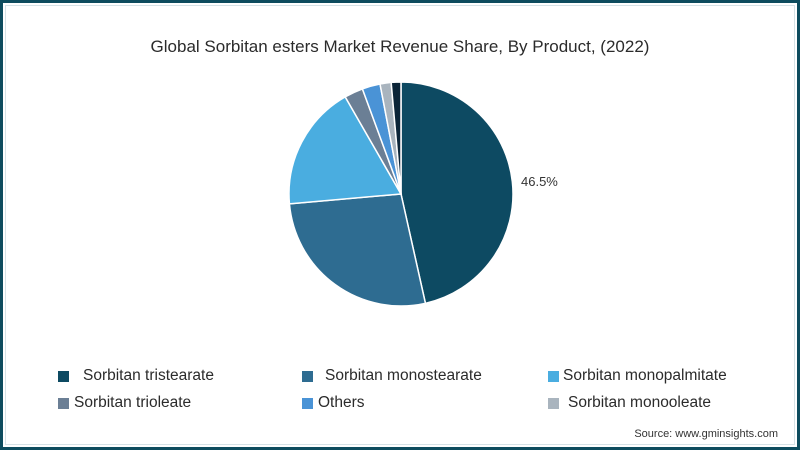  I want to click on legend-item-others: Others, so click(333, 403).